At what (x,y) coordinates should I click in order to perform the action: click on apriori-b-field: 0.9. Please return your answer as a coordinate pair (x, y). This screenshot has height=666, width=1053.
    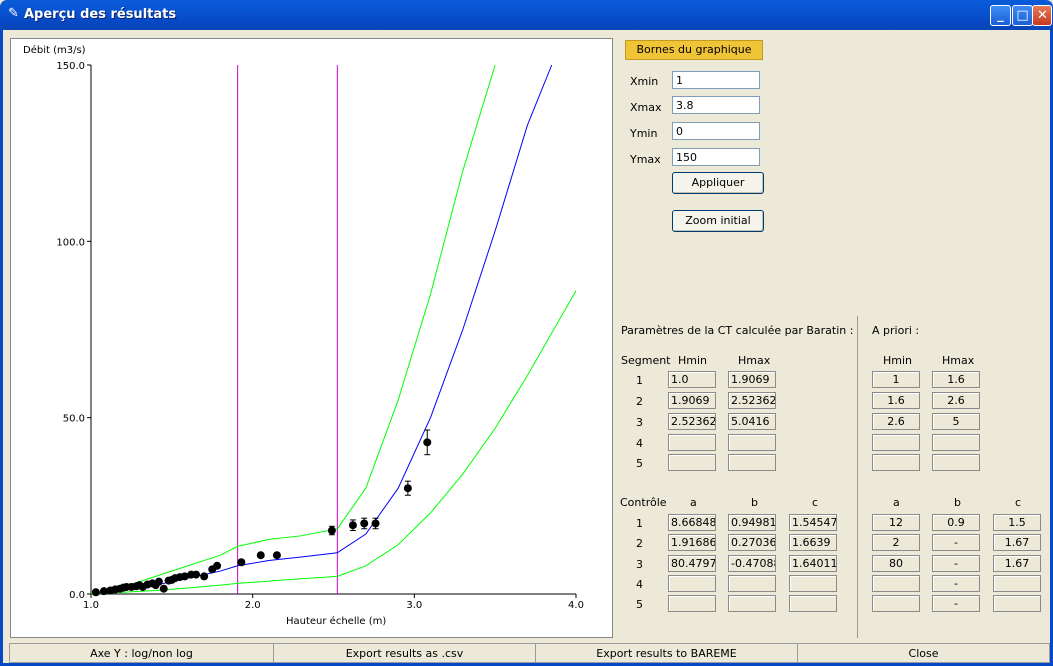
    Looking at the image, I should click on (956, 522).